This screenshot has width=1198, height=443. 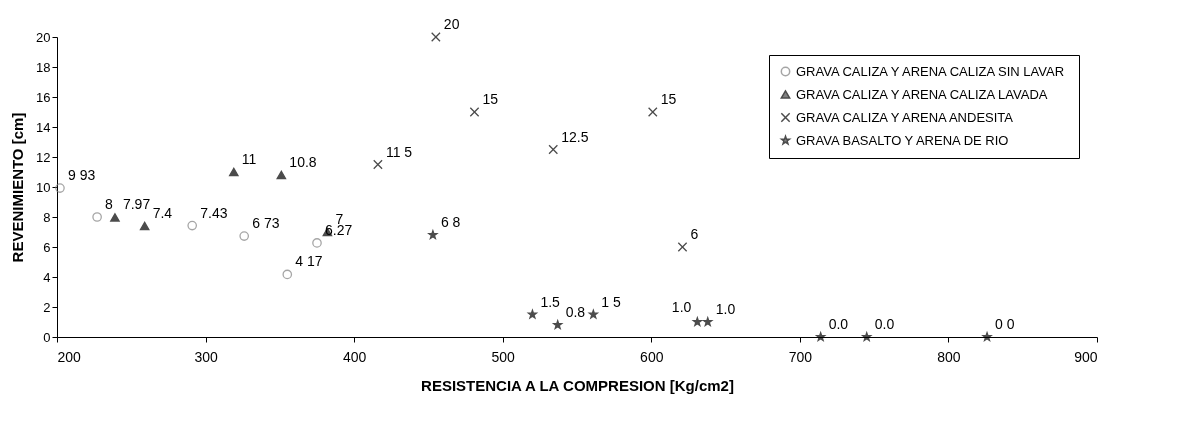 What do you see at coordinates (575, 136) in the screenshot?
I see `data-label: 12.5` at bounding box center [575, 136].